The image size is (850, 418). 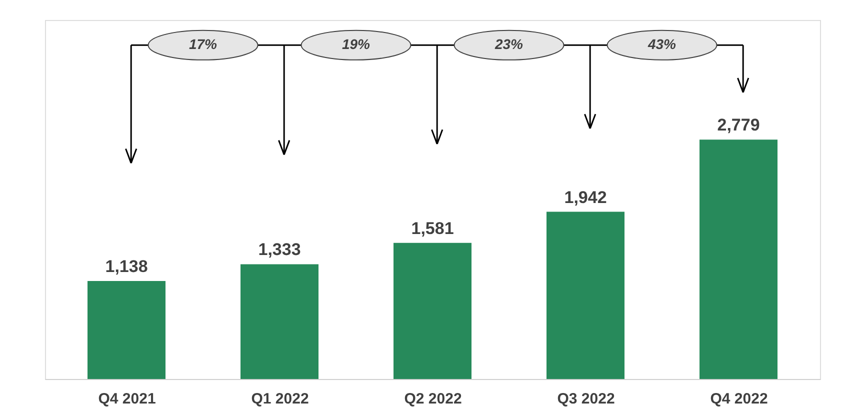 What do you see at coordinates (432, 228) in the screenshot?
I see `data-label: 1,581` at bounding box center [432, 228].